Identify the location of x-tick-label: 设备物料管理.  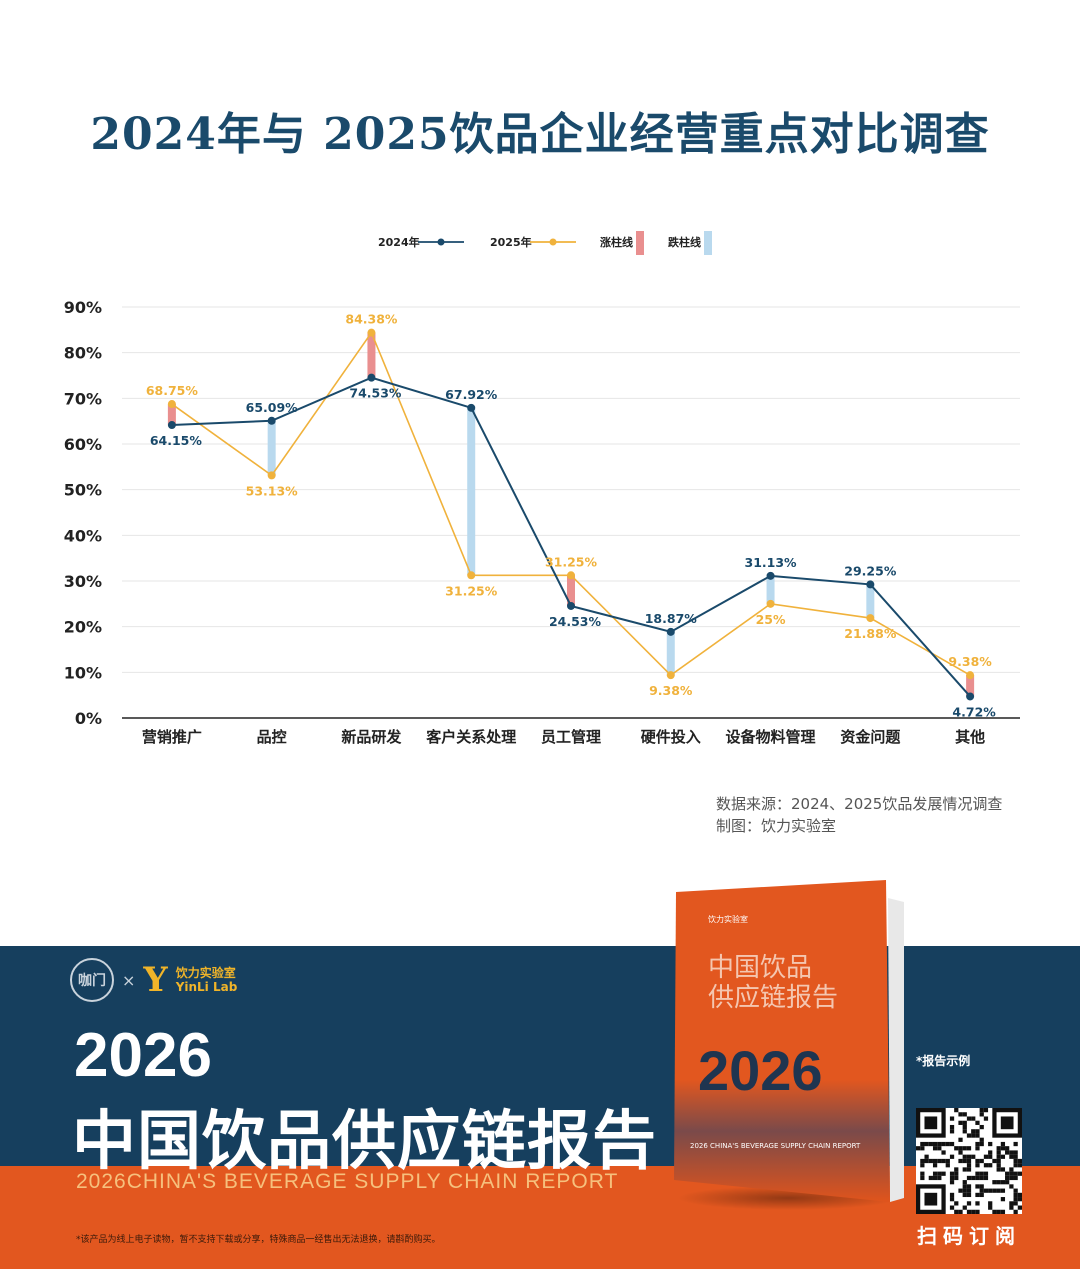
(771, 737).